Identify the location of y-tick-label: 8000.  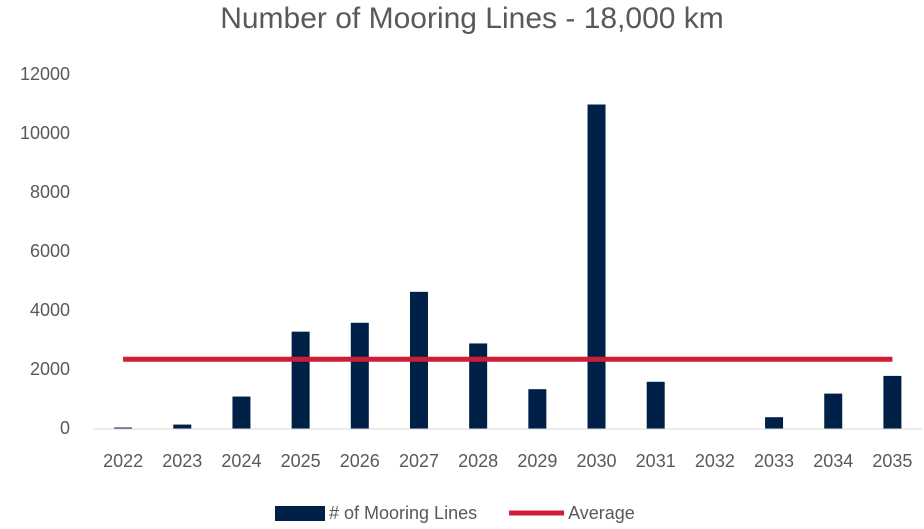
(50, 192).